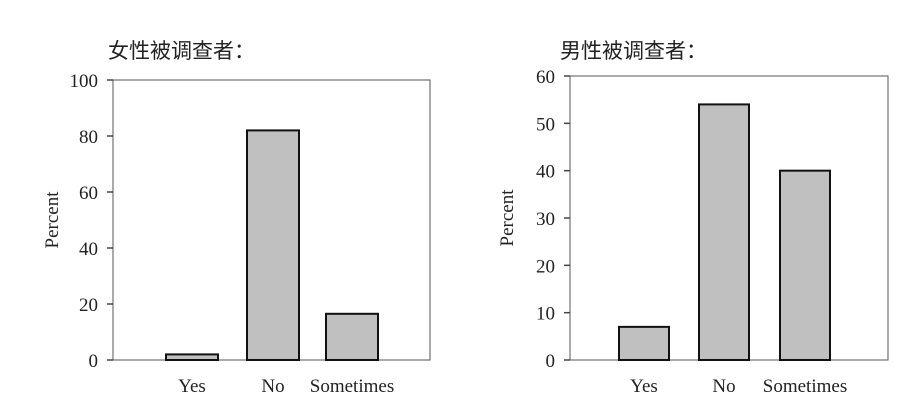 The width and height of the screenshot is (912, 408). What do you see at coordinates (545, 314) in the screenshot?
I see `y-tick-label: 10` at bounding box center [545, 314].